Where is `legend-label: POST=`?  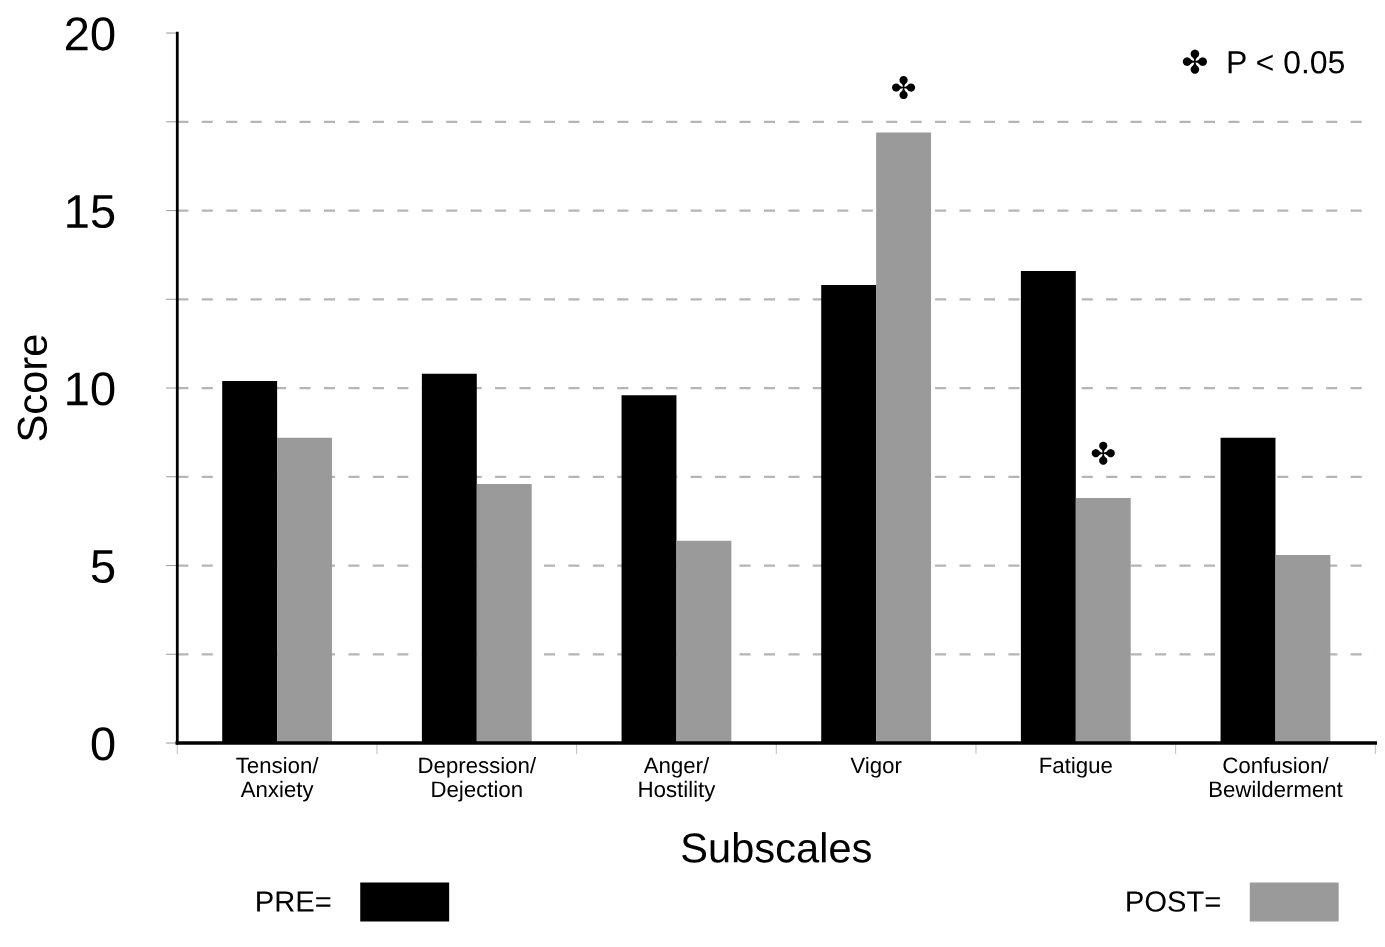 legend-label: POST= is located at coordinates (1173, 901).